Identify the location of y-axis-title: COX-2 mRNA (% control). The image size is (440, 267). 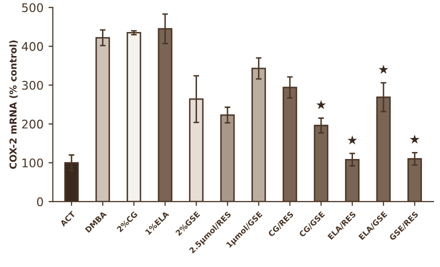
(13, 104).